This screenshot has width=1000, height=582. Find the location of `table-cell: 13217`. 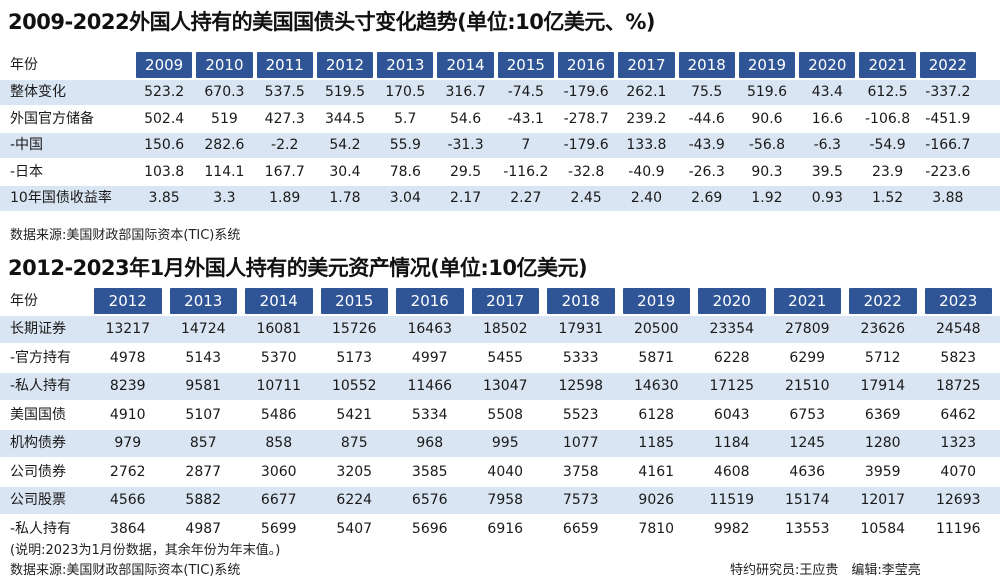

table-cell: 13217 is located at coordinates (128, 329).